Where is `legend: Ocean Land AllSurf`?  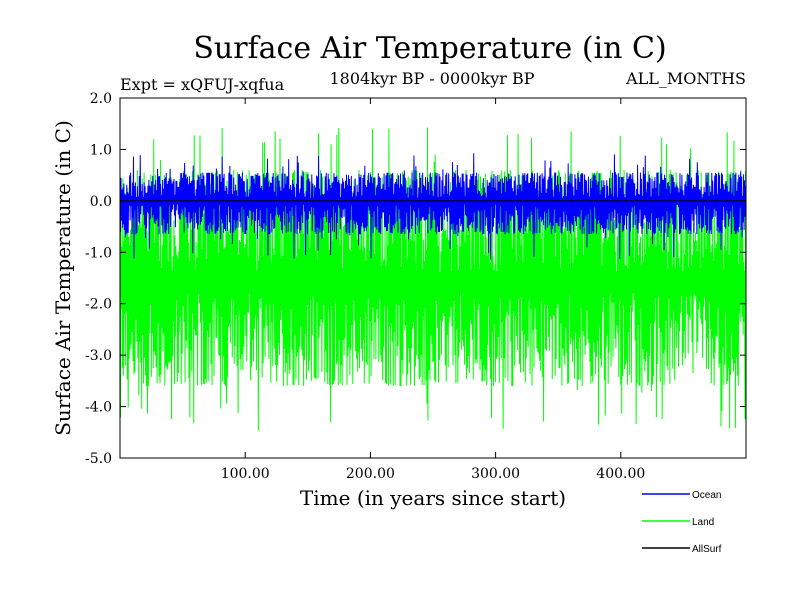
legend: Ocean Land AllSurf is located at coordinates (682, 522).